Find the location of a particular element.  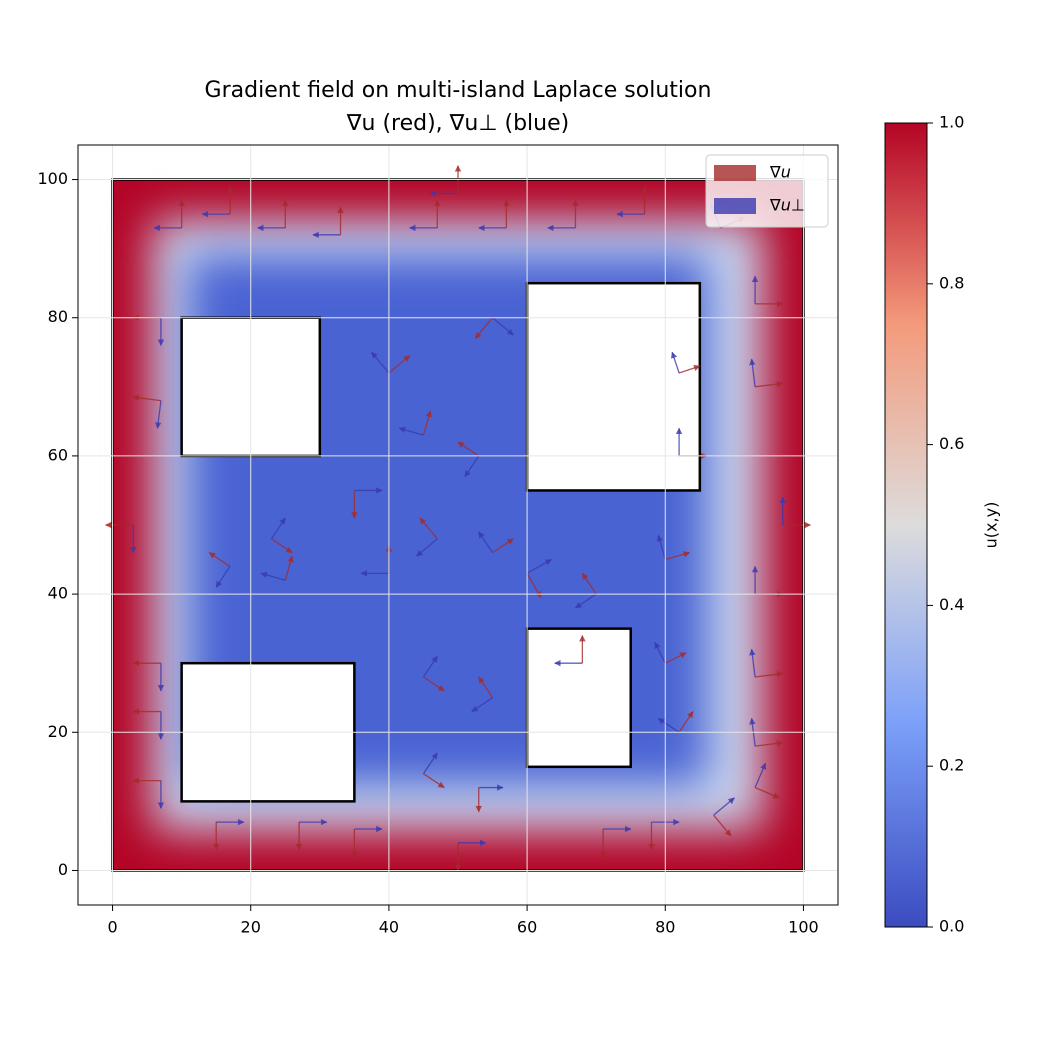

y-tick-label: 100 is located at coordinates (52, 178).